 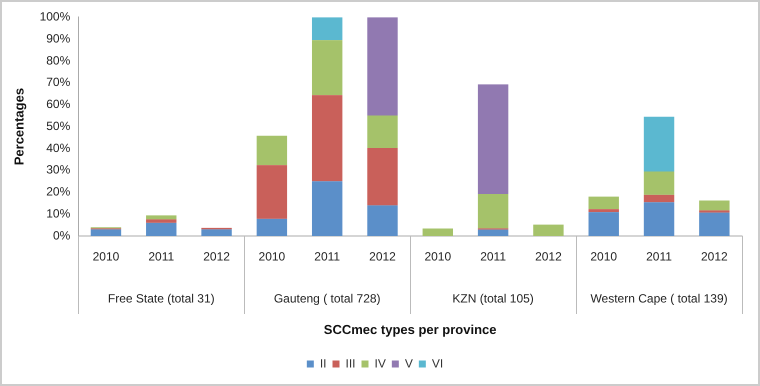 I want to click on y-tick-label: 10%, so click(x=58, y=213).